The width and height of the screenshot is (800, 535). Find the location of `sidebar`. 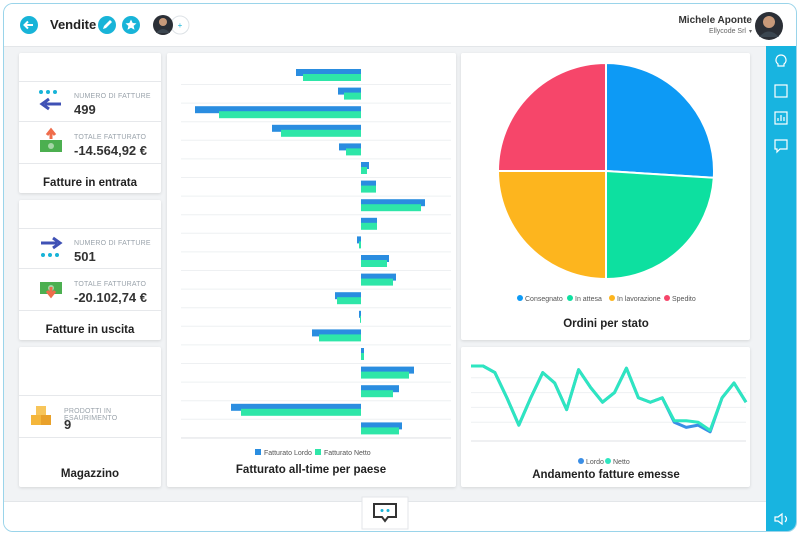

sidebar is located at coordinates (781, 288).